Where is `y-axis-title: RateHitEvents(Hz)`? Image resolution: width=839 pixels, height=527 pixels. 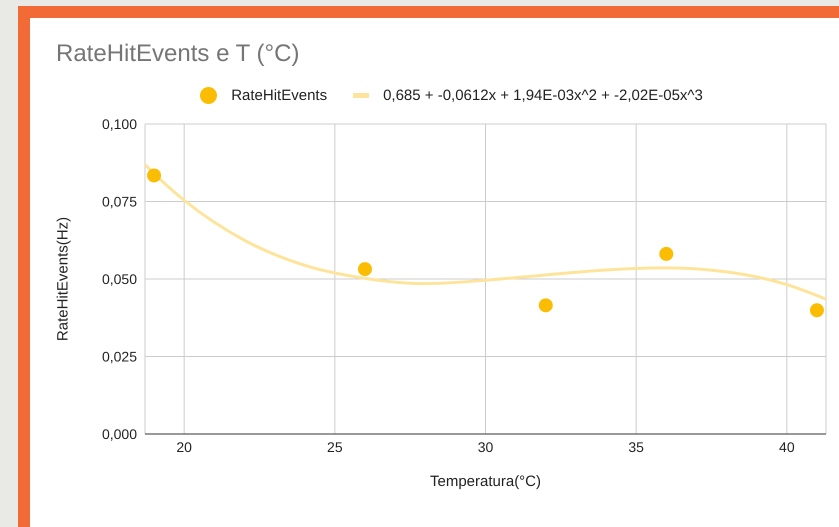 y-axis-title: RateHitEvents(Hz) is located at coordinates (63, 279).